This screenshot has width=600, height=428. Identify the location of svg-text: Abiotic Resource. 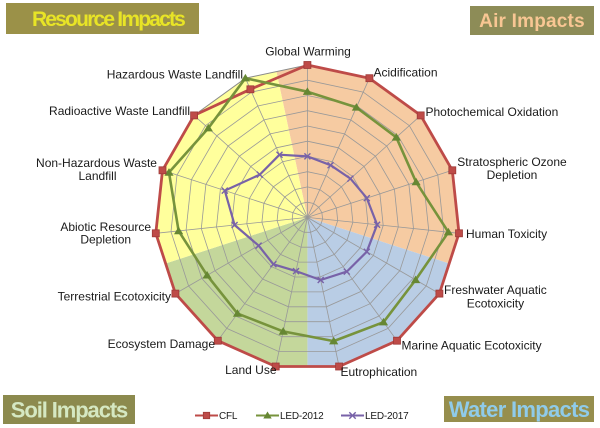
(105, 227).